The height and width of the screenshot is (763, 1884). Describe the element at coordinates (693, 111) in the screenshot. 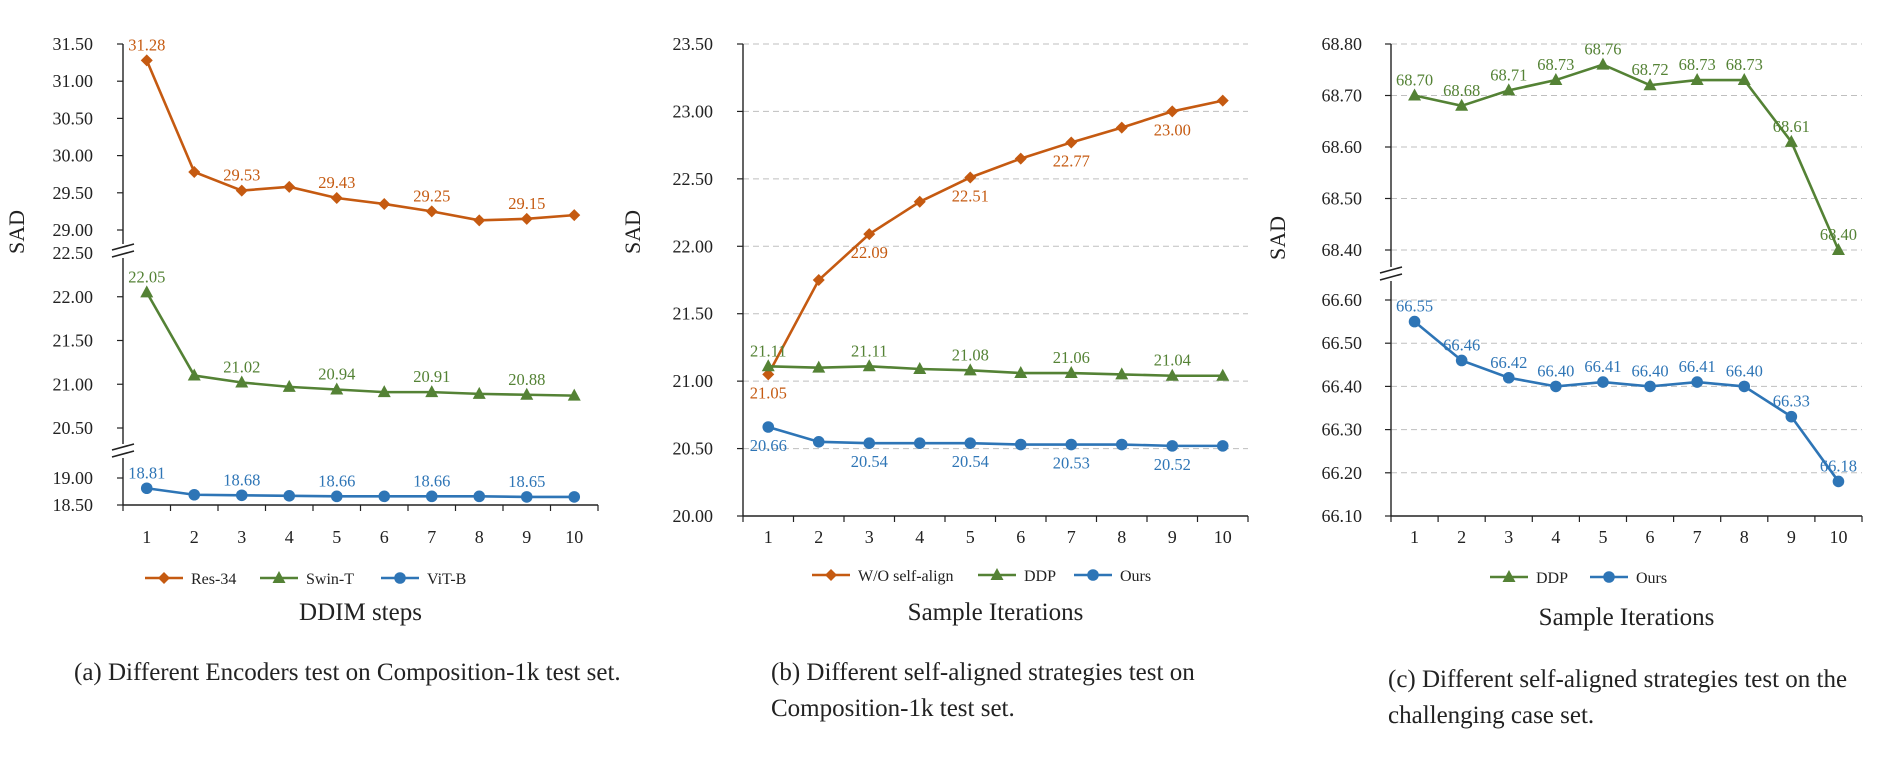

I see `y-tick-label: 23.00` at that location.